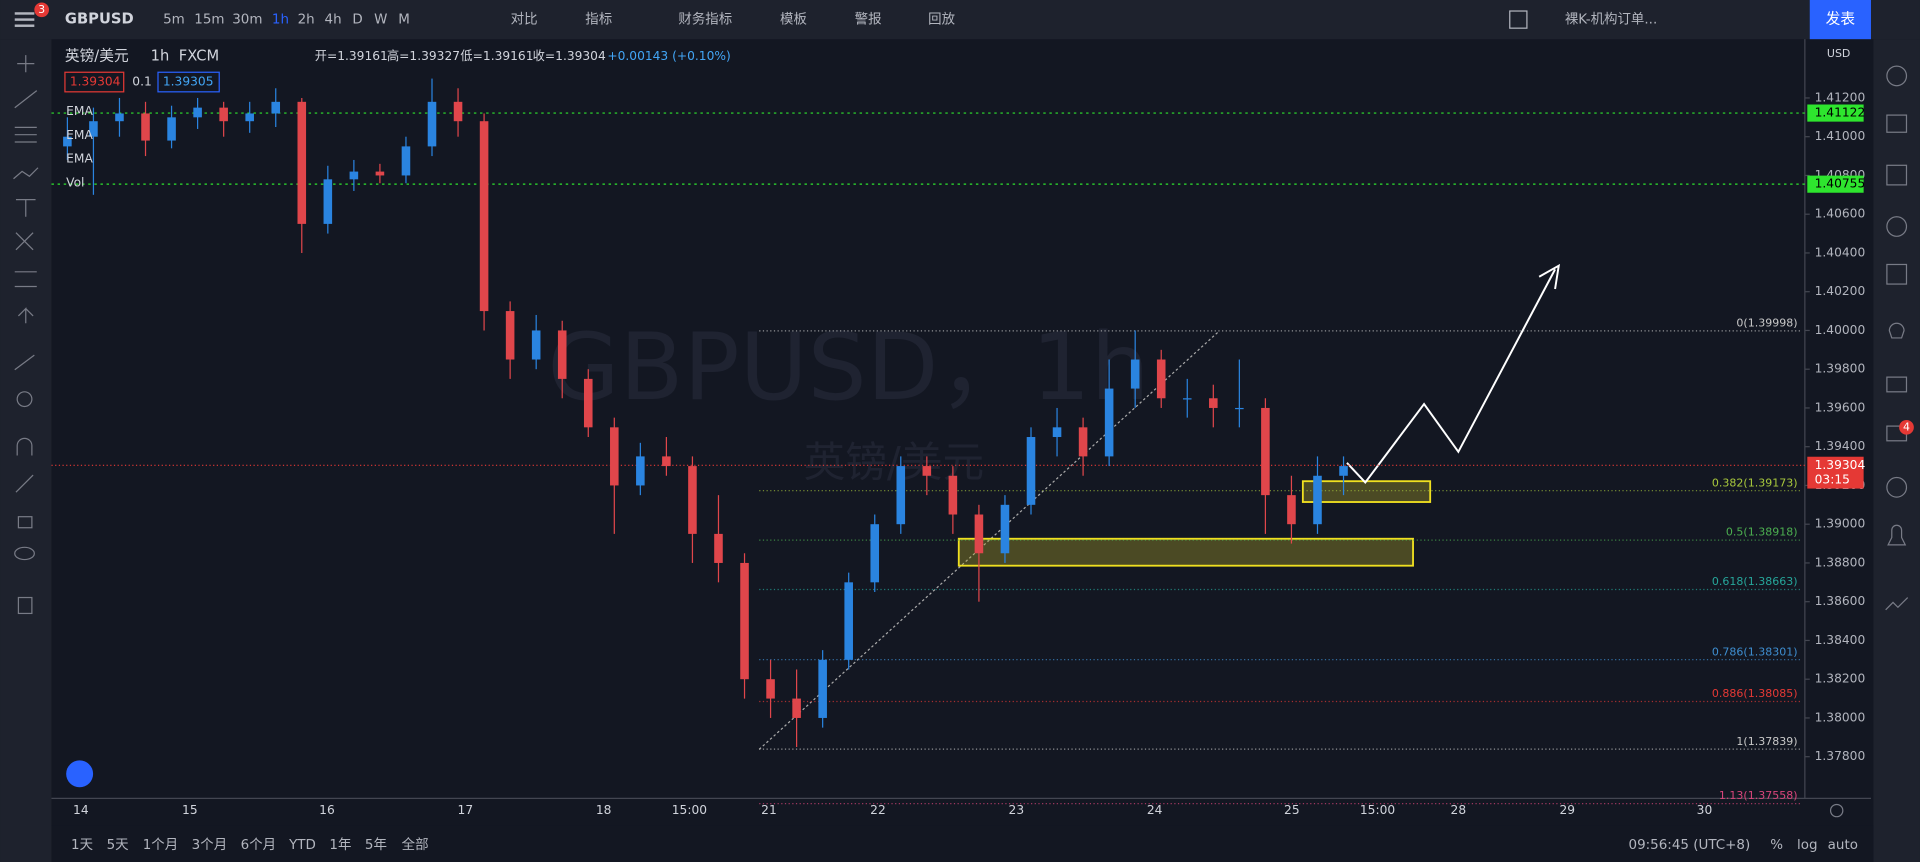  I want to click on toolbar-button: 回放, so click(941, 20).